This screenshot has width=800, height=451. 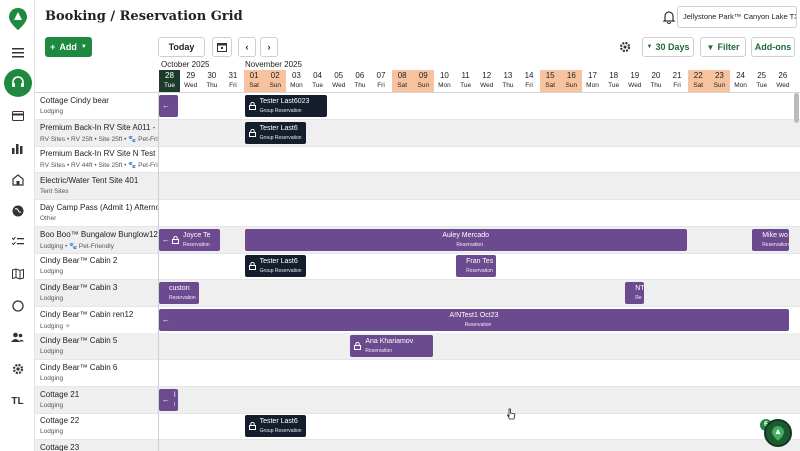 I want to click on site-row: Cottage Cindy bear Lodging, so click(x=417, y=106).